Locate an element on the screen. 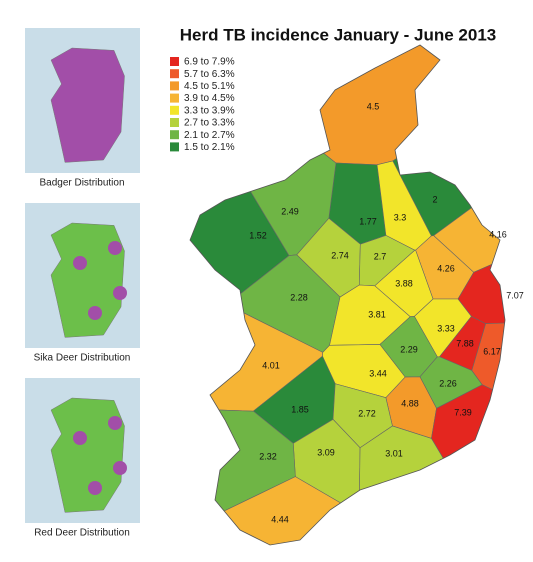  region-value-label: 1.52 is located at coordinates (258, 235).